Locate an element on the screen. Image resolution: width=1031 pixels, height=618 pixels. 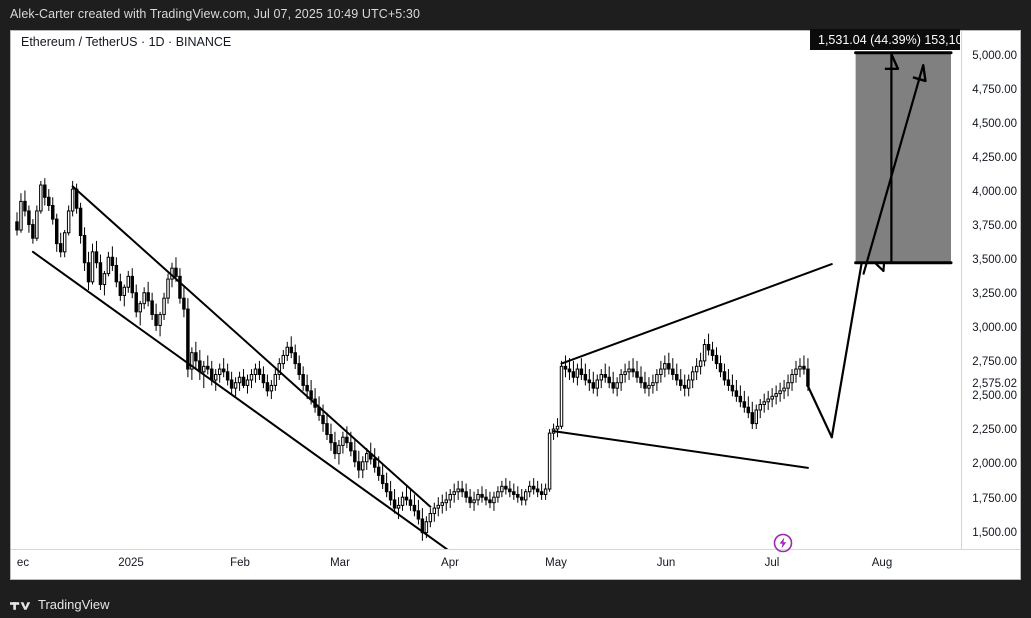
price-tick: 4,250.00 is located at coordinates (994, 157).